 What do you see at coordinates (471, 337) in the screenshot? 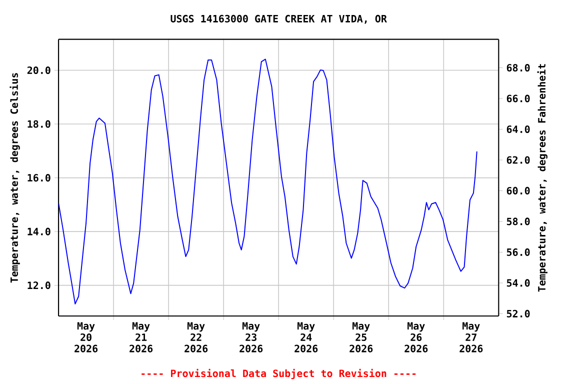
I see `x-tick-label: May 27 2026` at bounding box center [471, 337].